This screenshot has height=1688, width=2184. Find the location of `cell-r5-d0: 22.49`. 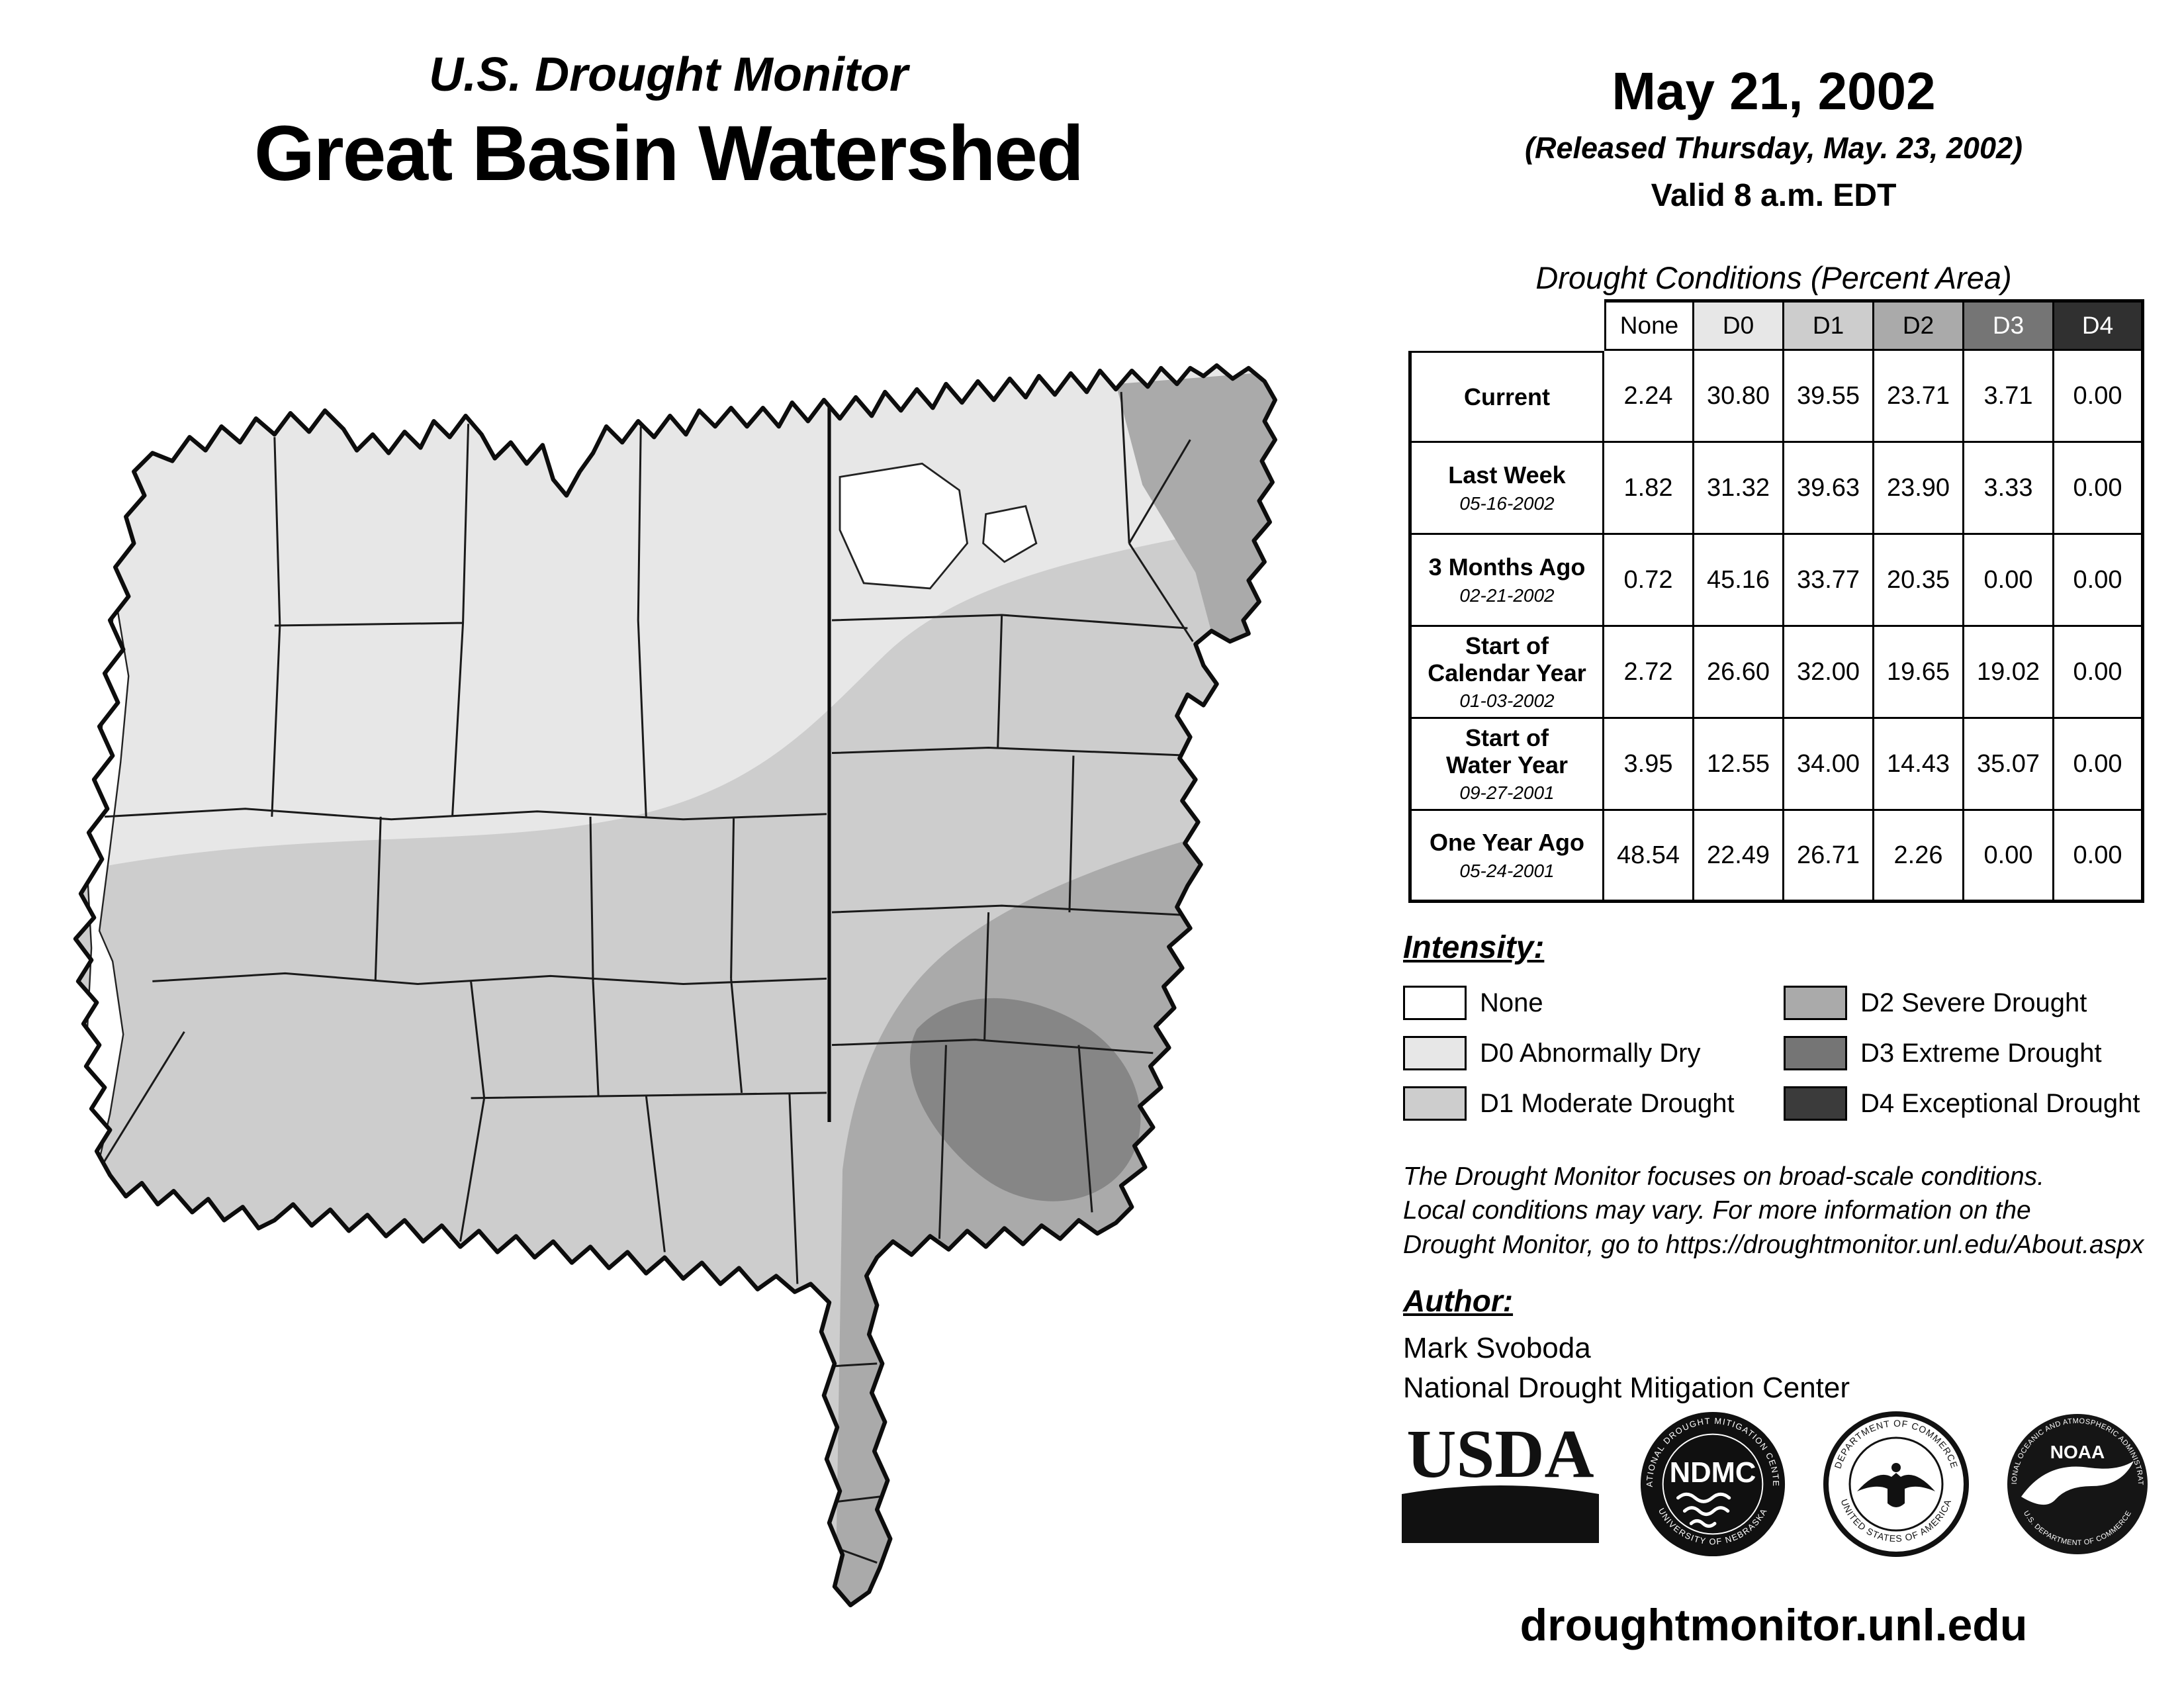

cell-r5-d0: 22.49 is located at coordinates (1739, 857).